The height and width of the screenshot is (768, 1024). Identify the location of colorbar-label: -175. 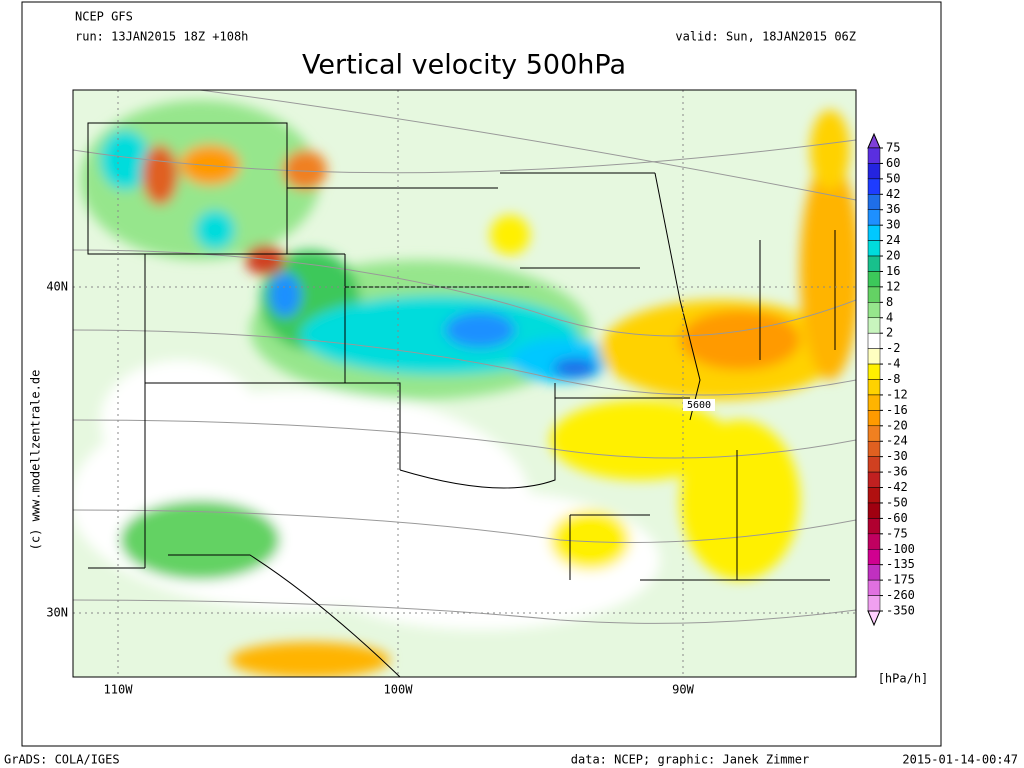
(900, 580).